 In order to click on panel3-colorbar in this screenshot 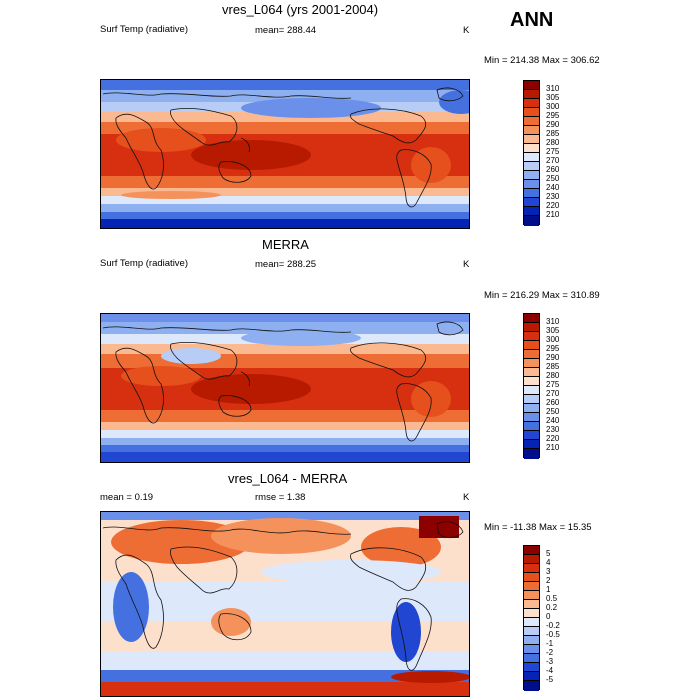, I will do `click(531, 618)`.